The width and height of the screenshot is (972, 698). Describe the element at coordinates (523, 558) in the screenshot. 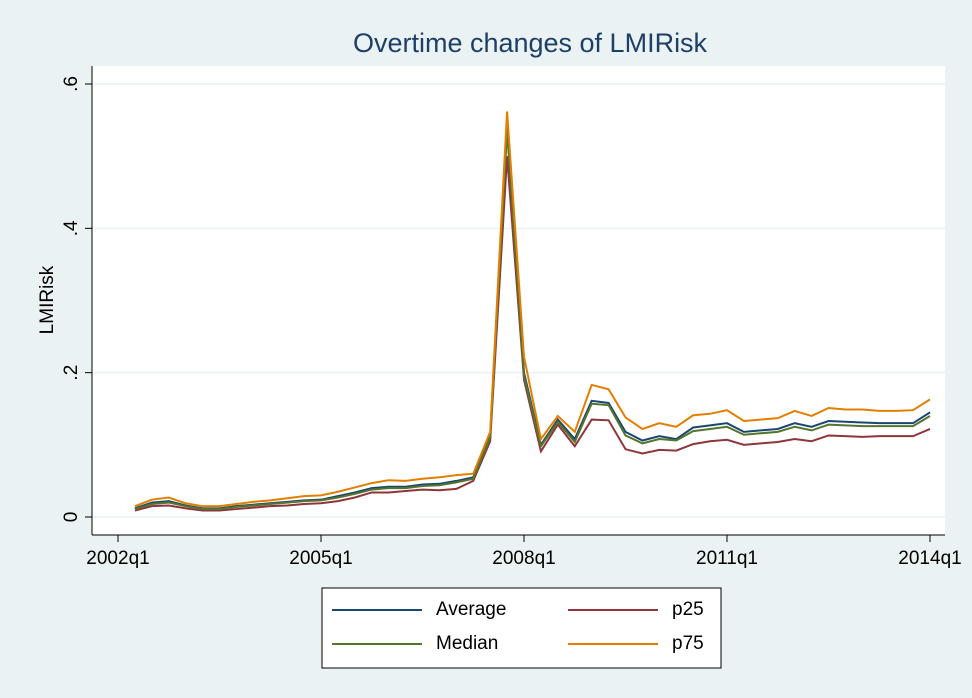

I see `x-tick-label: 2008q1` at that location.